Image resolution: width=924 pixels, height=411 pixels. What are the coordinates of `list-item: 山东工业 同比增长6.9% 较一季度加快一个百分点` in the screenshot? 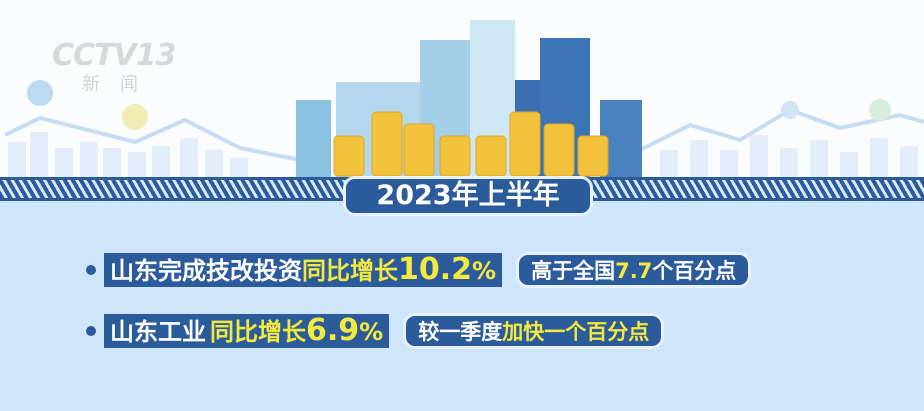 It's located at (375, 331).